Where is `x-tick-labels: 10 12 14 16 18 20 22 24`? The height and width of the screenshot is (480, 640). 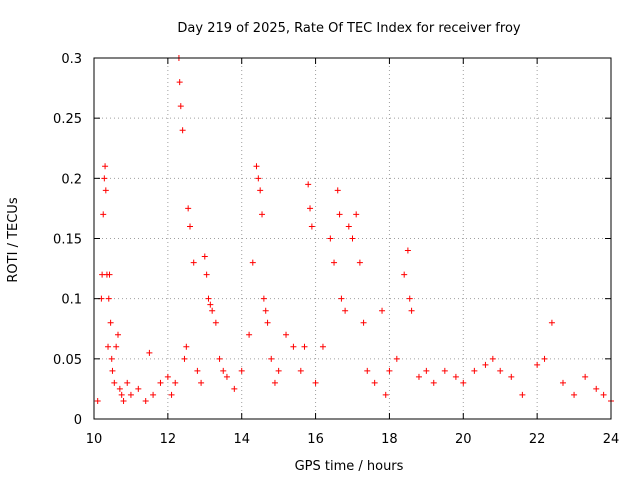 x-tick-labels: 10 12 14 16 18 20 22 24 is located at coordinates (353, 439).